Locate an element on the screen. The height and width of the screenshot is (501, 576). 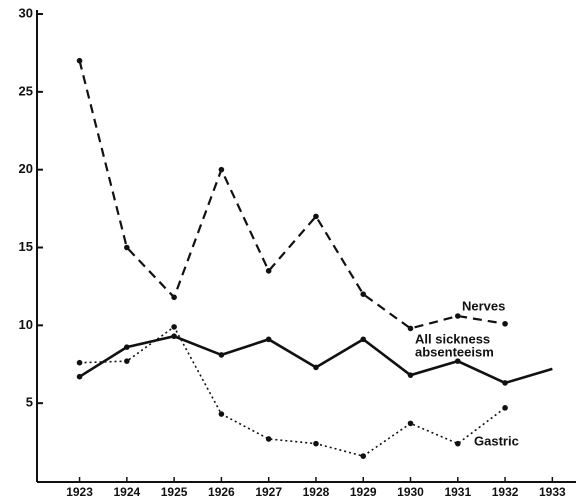
x-tick-label: 1932 is located at coordinates (505, 492).